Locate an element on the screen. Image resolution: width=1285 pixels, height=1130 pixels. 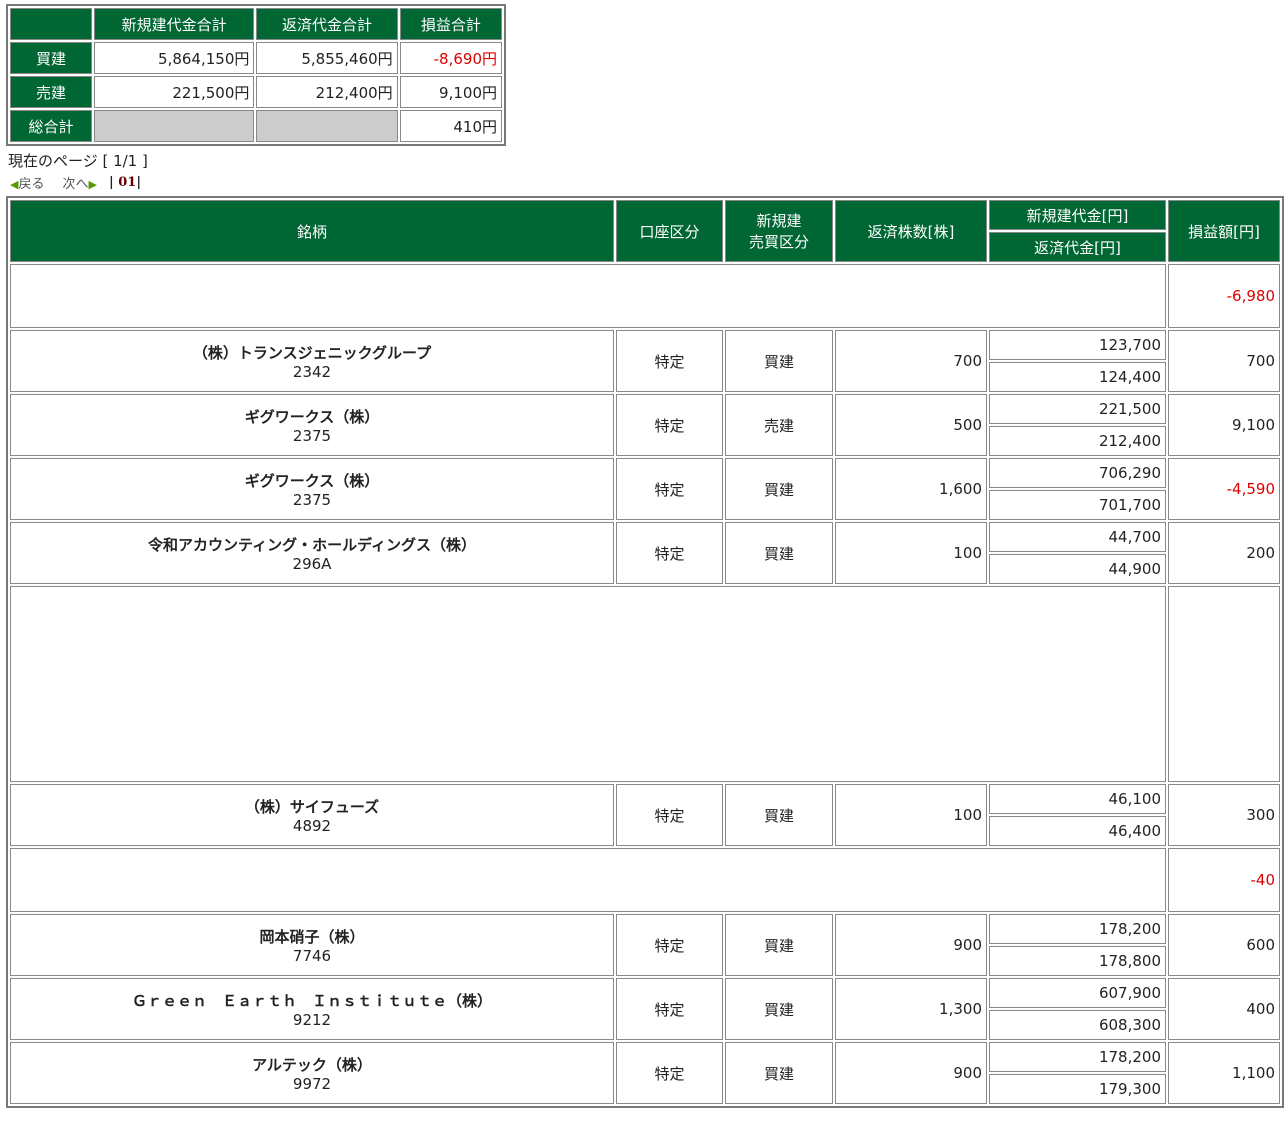
row-label: 買建 is located at coordinates (51, 58).